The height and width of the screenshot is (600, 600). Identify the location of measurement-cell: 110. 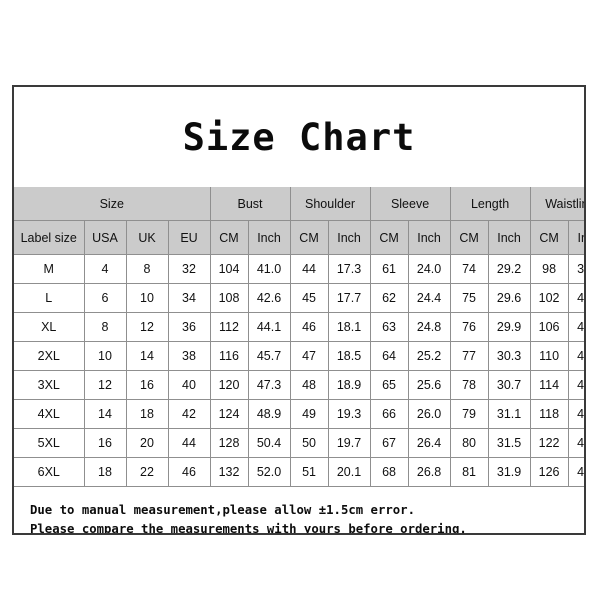
(549, 356).